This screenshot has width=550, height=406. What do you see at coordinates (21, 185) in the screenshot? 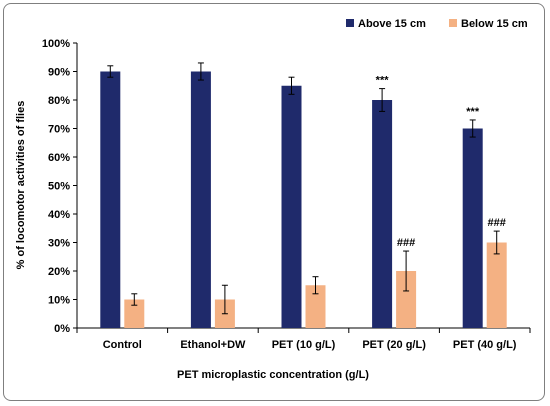
I see `y-axis-title: % of locomotor activities of flies` at bounding box center [21, 185].